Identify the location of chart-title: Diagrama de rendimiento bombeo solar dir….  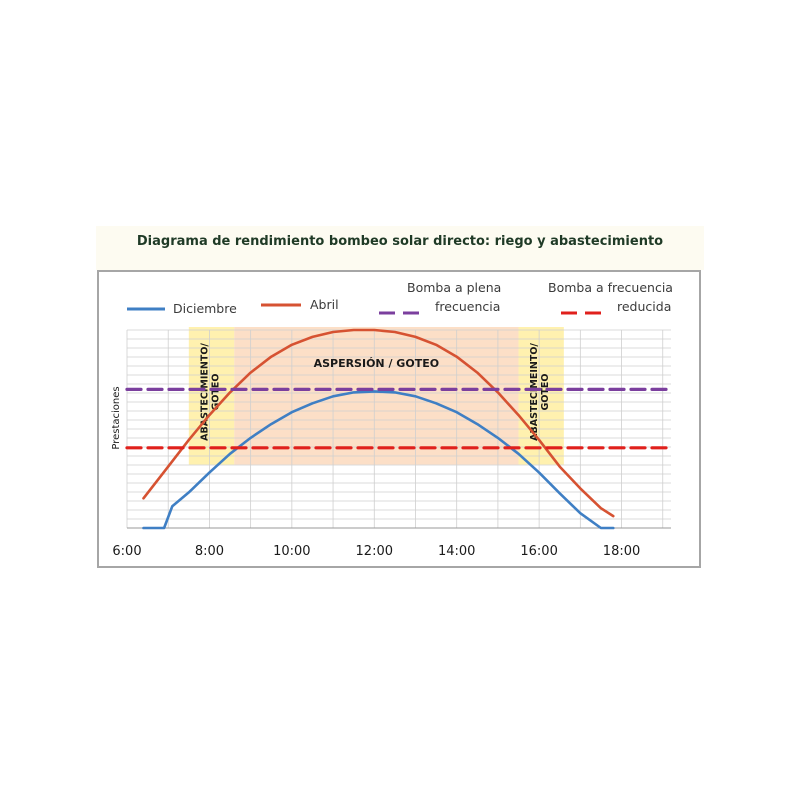
(400, 241).